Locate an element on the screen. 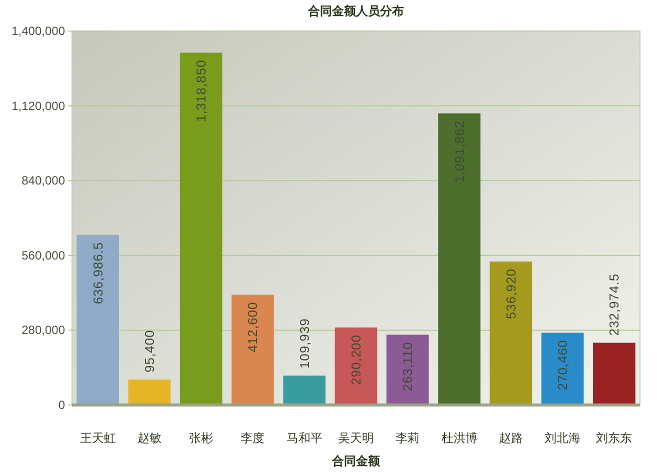  chart-title: 合同金额人员分布 is located at coordinates (355, 11).